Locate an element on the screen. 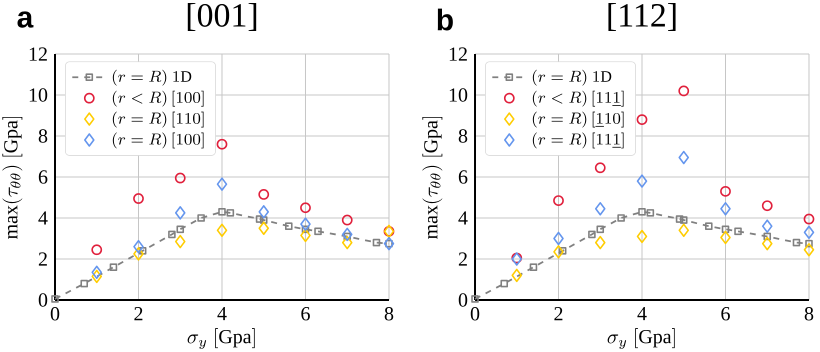  y-tick-label: 12 is located at coordinates (38, 54).